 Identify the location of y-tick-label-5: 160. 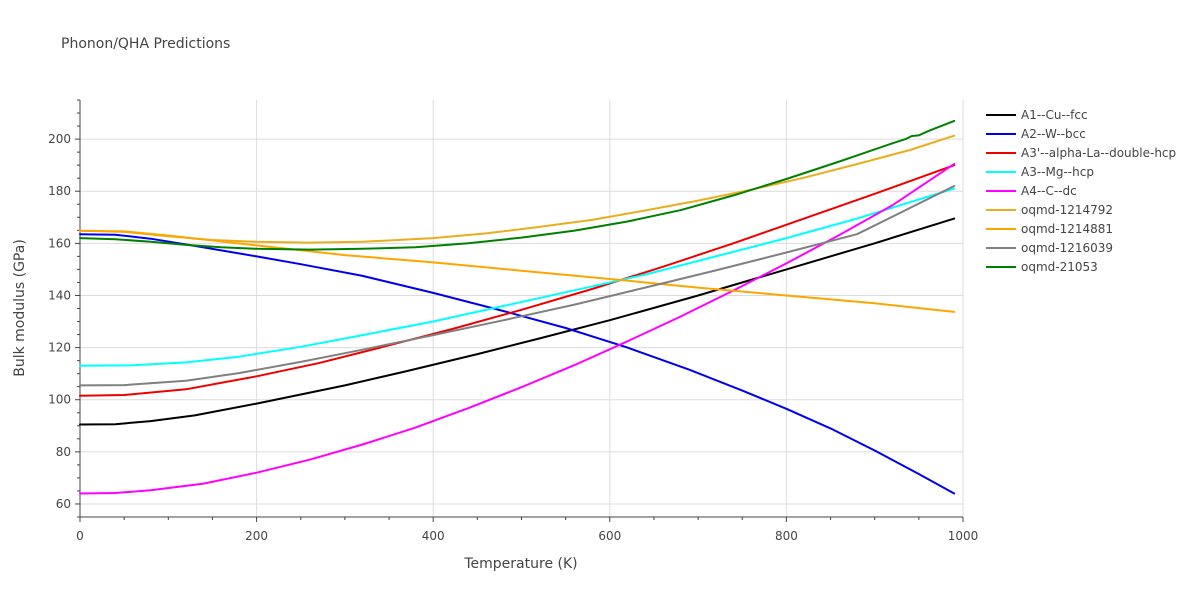
(59, 243).